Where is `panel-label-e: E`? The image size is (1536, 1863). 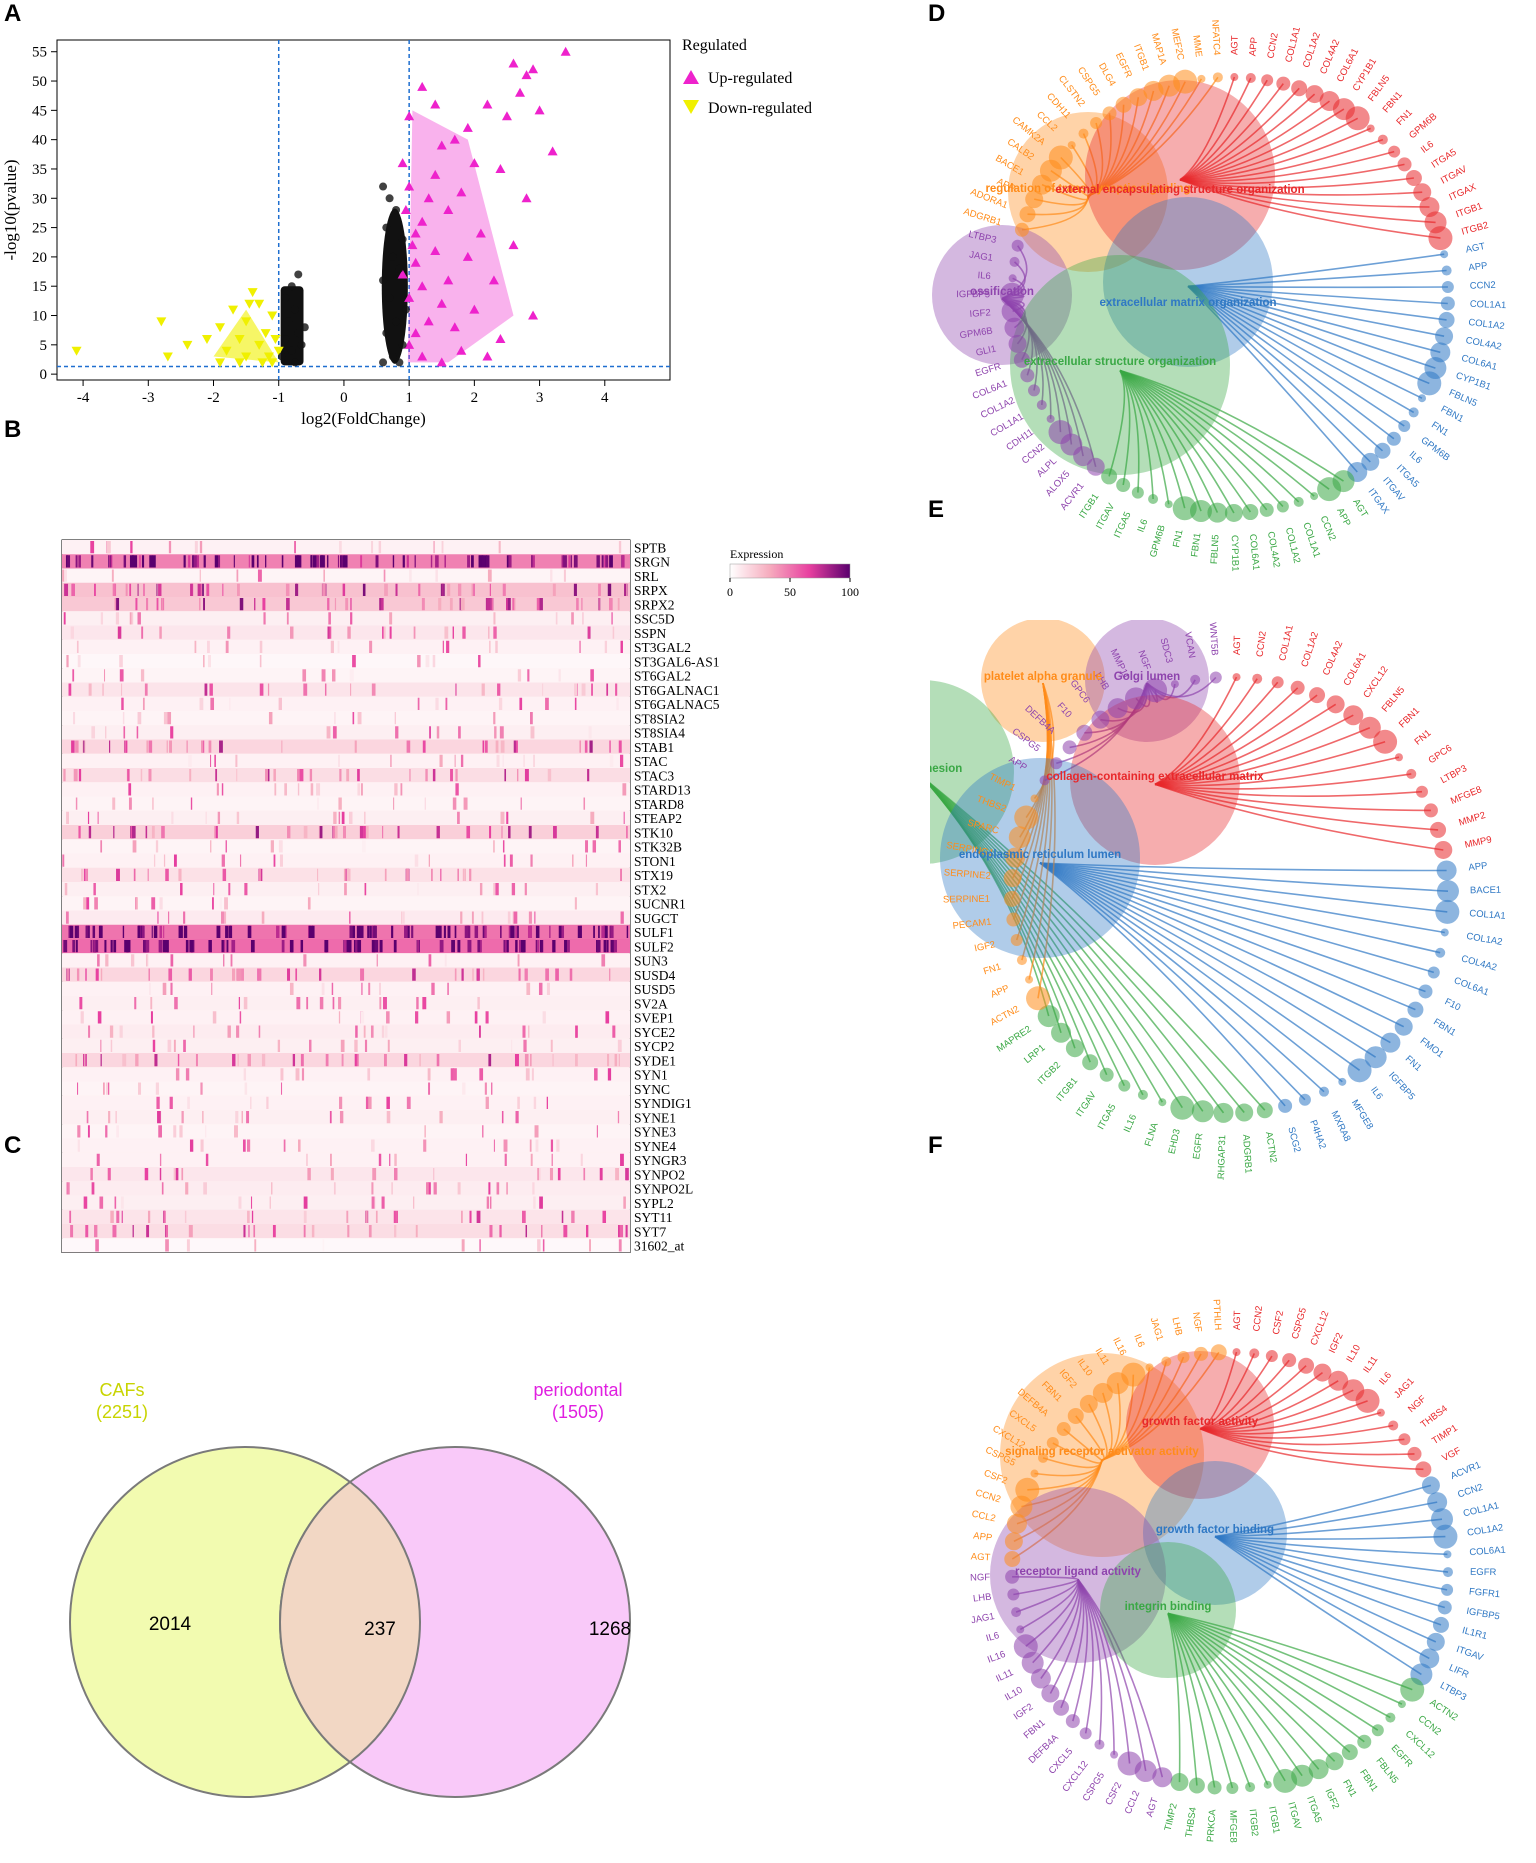
panel-label-e: E is located at coordinates (936, 509).